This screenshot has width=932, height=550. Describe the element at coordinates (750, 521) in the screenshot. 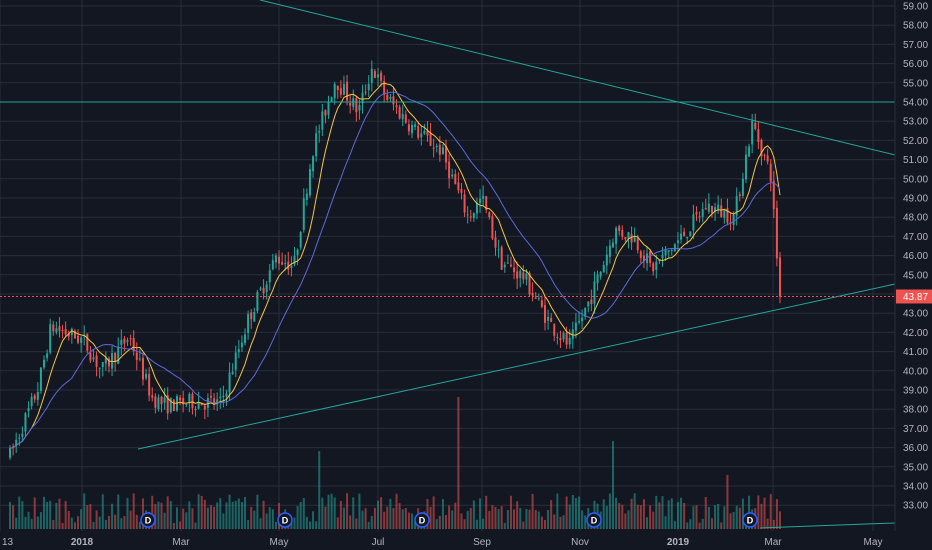

I see `dividend-marker-label: D` at that location.